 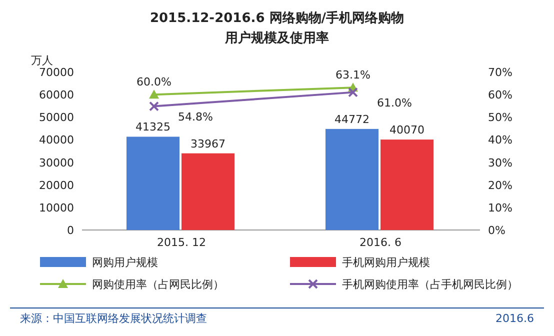 What do you see at coordinates (515, 318) in the screenshot?
I see `text: 2016.6` at bounding box center [515, 318].